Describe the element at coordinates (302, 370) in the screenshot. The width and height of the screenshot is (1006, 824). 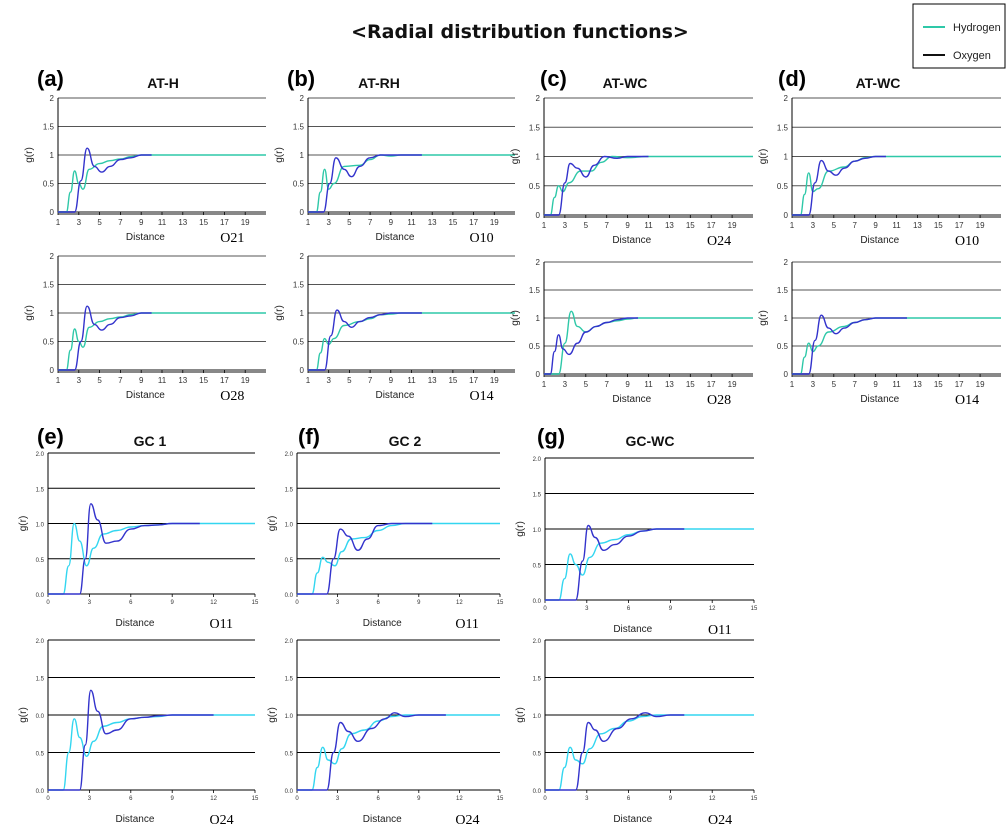
I see `y-tick-label: 0` at that location.